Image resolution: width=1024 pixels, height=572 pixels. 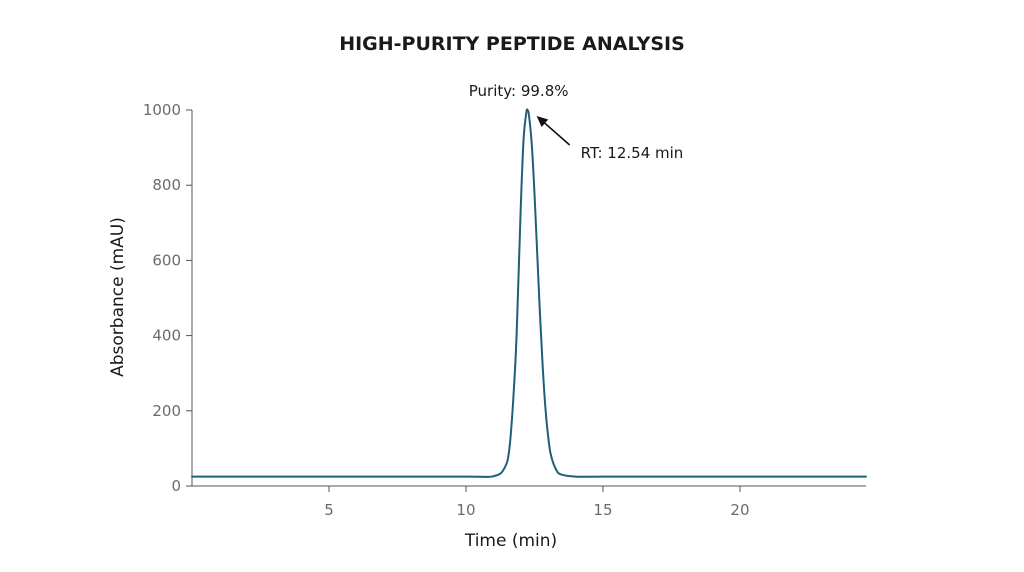 I want to click on purity-annotation: Purity: 99.8%, so click(x=519, y=91).